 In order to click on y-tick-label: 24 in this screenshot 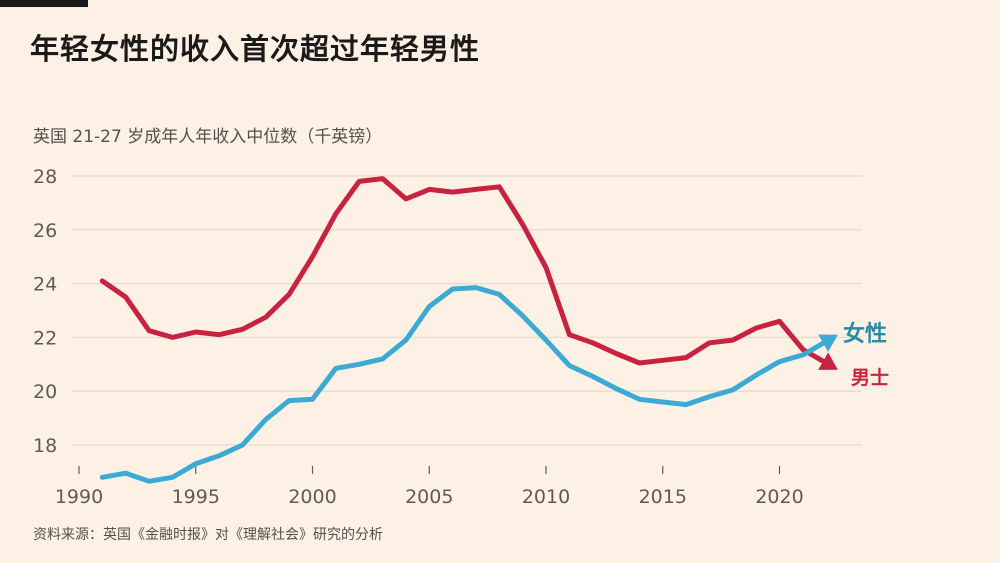, I will do `click(45, 285)`.